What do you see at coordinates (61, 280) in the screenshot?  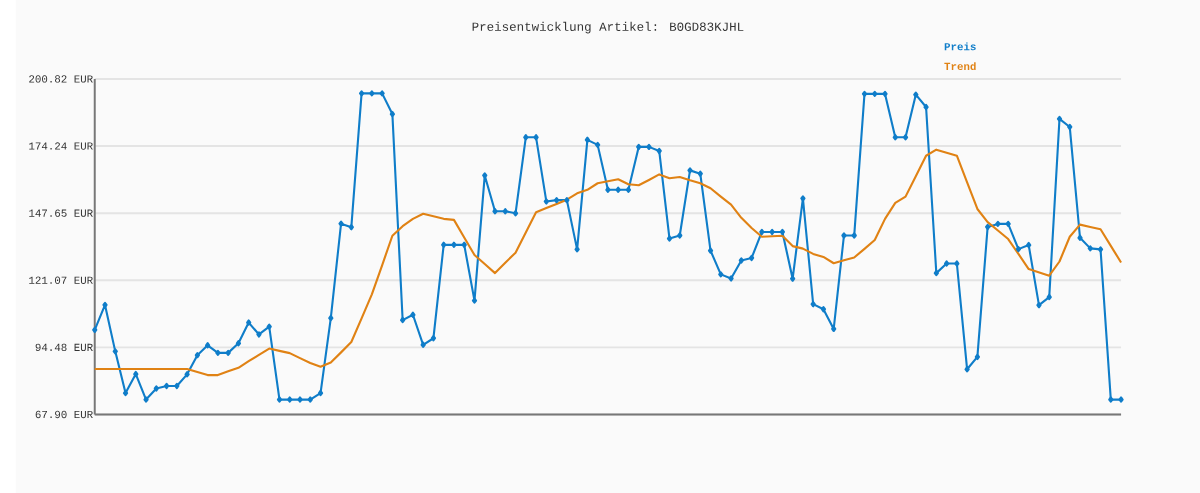 I see `y-tick-label: 121.07 EUR` at bounding box center [61, 280].